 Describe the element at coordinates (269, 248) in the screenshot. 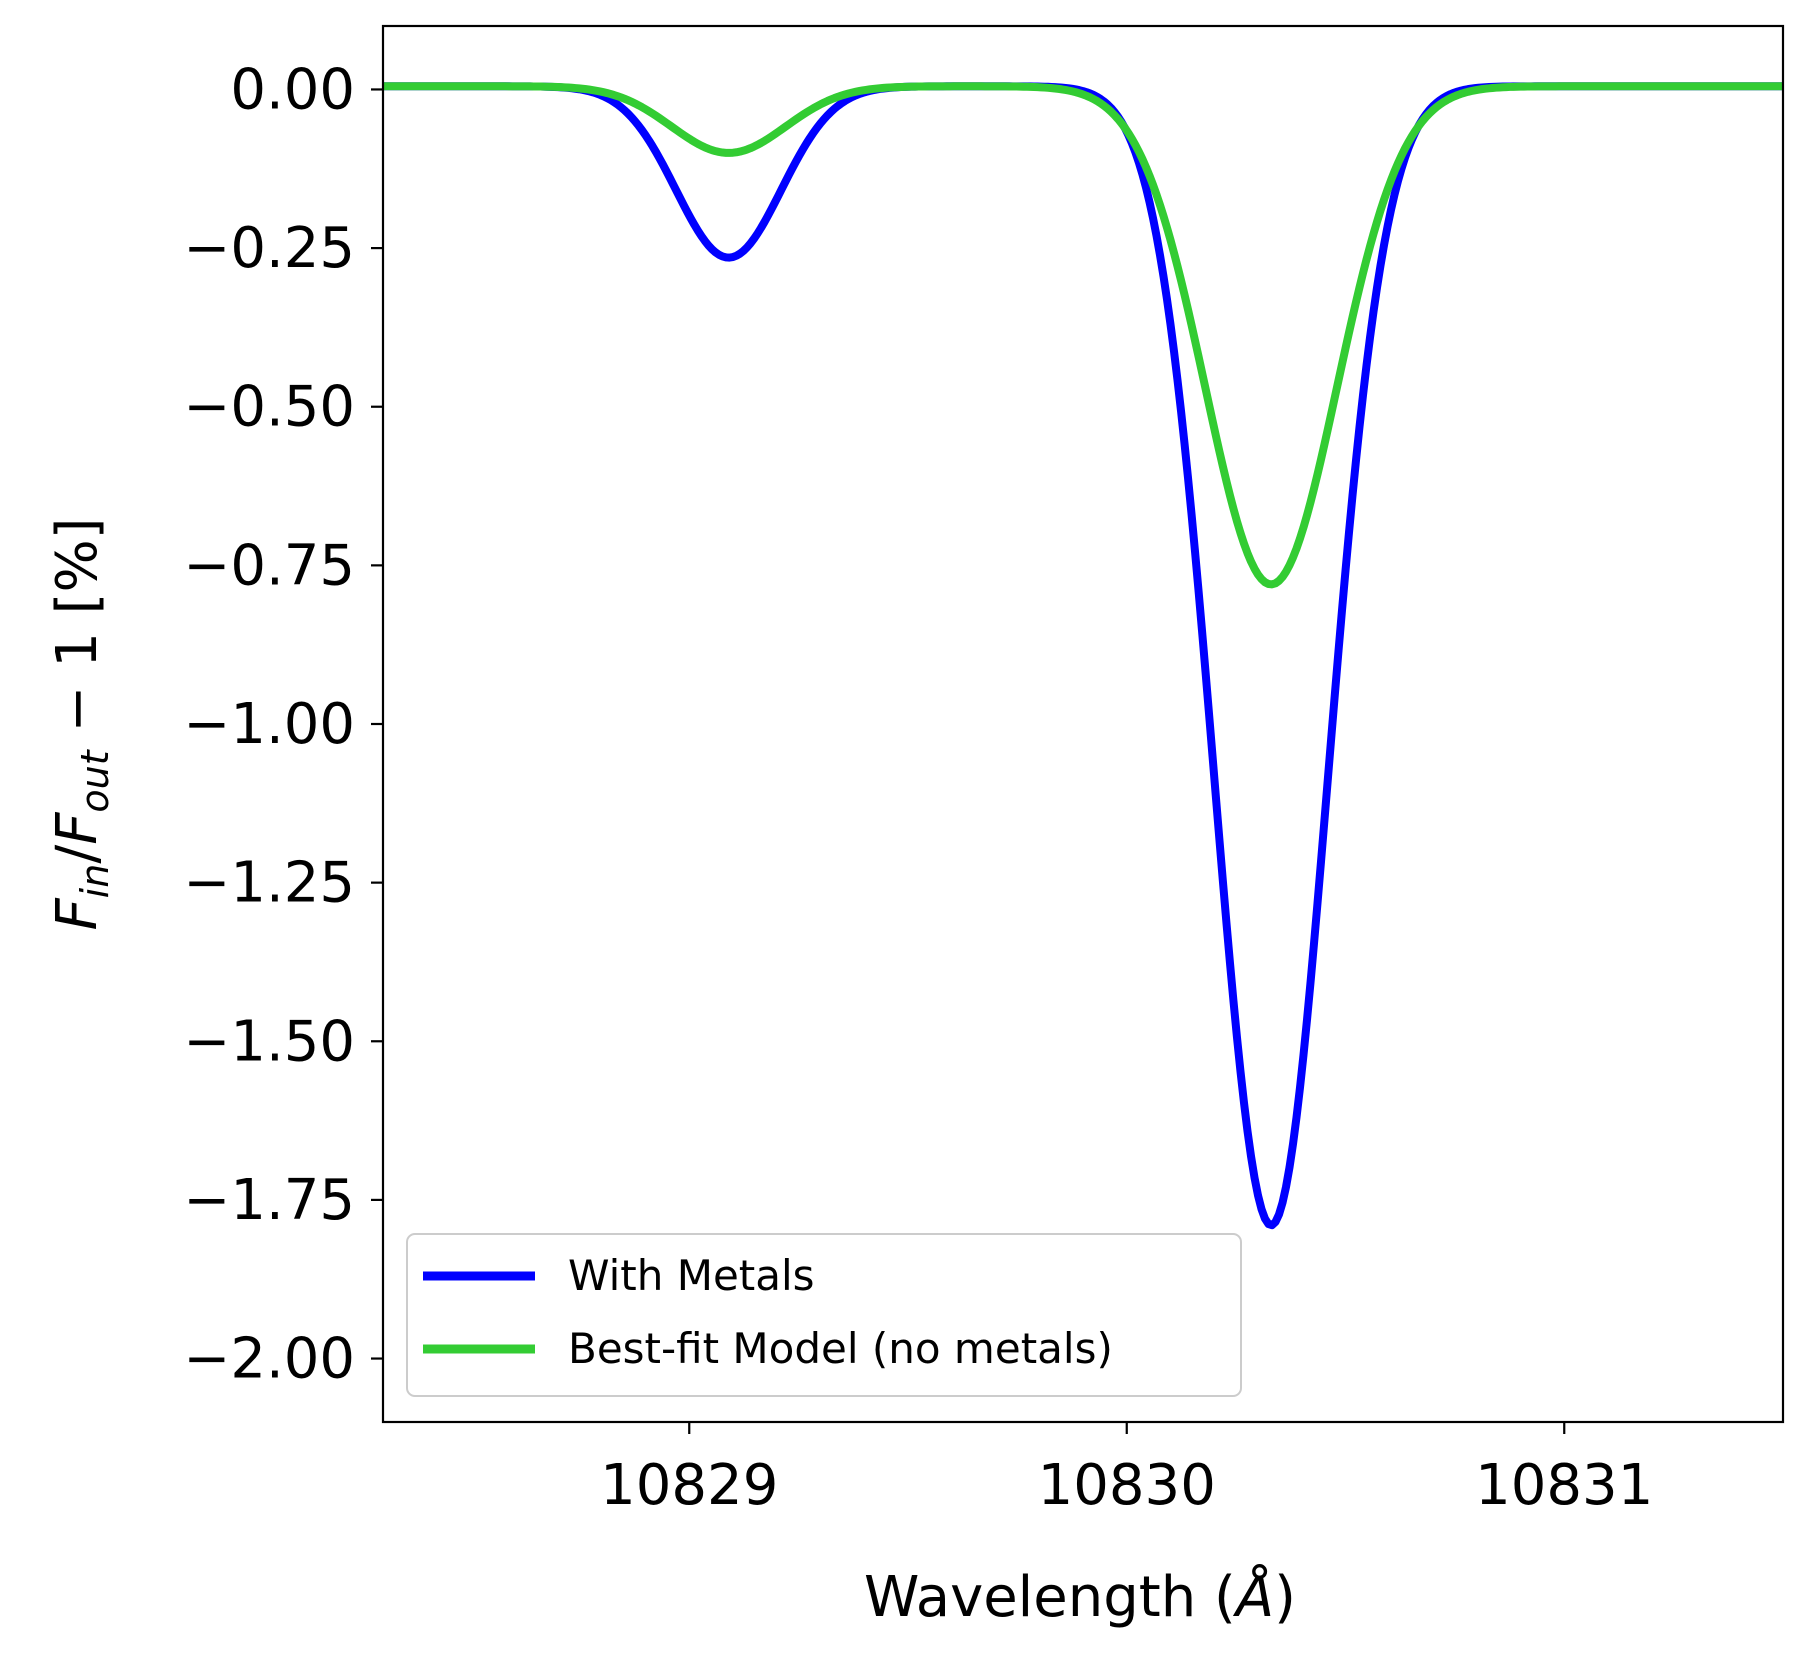

I see `y-tick-label: −0.25` at that location.